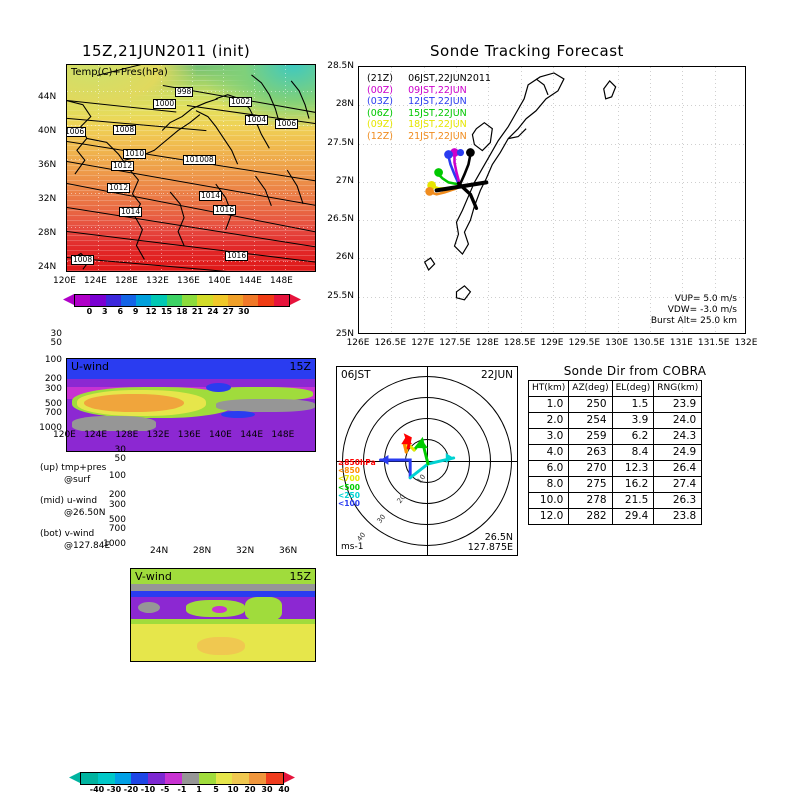 The height and width of the screenshot is (796, 792). I want to click on uwind-xtick: 144E, so click(252, 435).